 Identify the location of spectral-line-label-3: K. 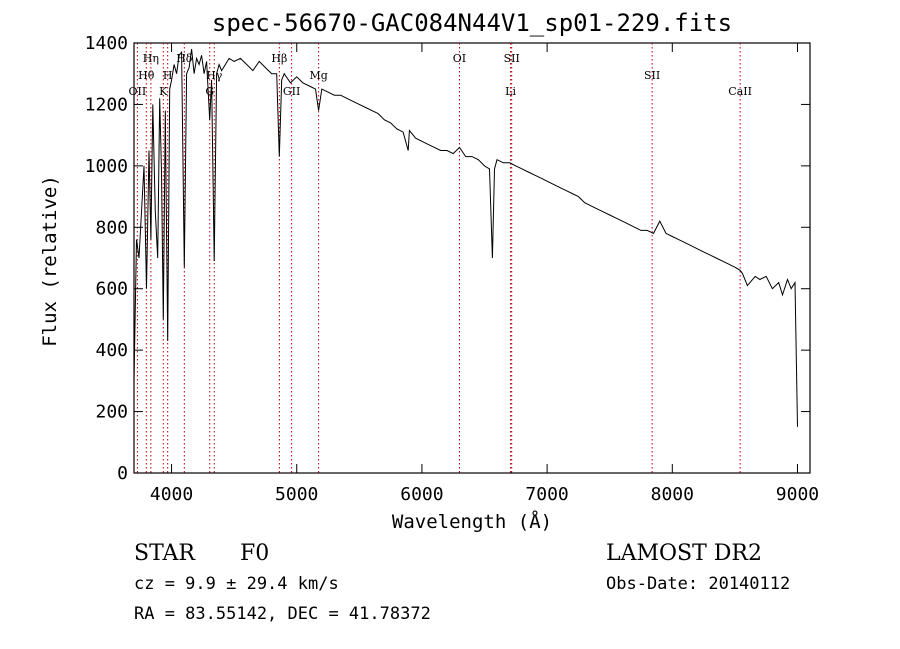
(163, 91).